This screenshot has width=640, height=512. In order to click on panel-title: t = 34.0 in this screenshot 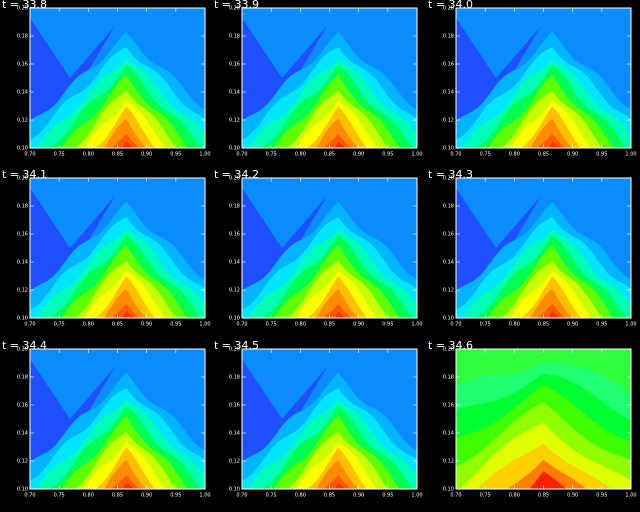, I will do `click(450, 5)`.